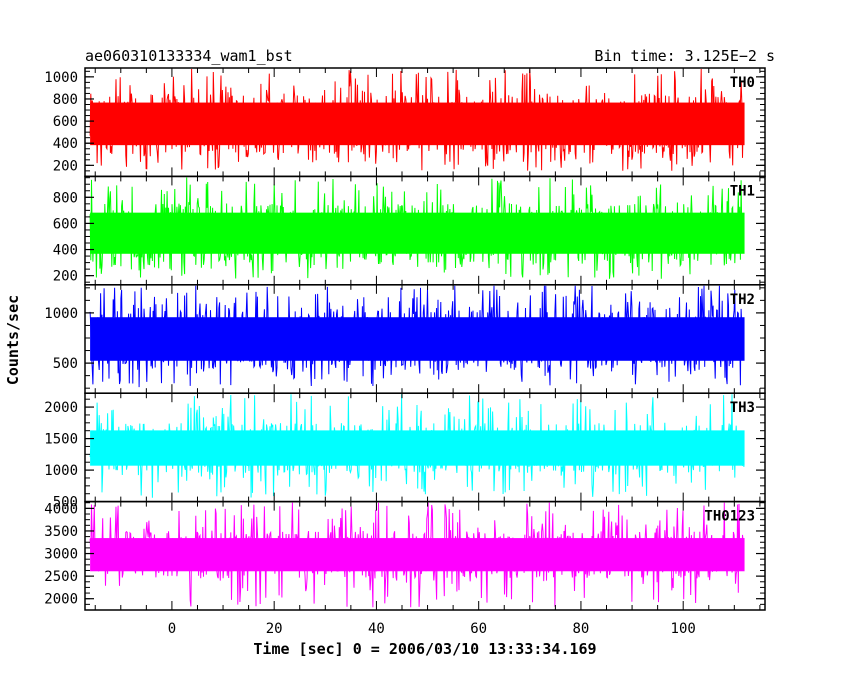 This screenshot has height=680, width=850. What do you see at coordinates (417, 119) in the screenshot?
I see `series-line-th0` at bounding box center [417, 119].